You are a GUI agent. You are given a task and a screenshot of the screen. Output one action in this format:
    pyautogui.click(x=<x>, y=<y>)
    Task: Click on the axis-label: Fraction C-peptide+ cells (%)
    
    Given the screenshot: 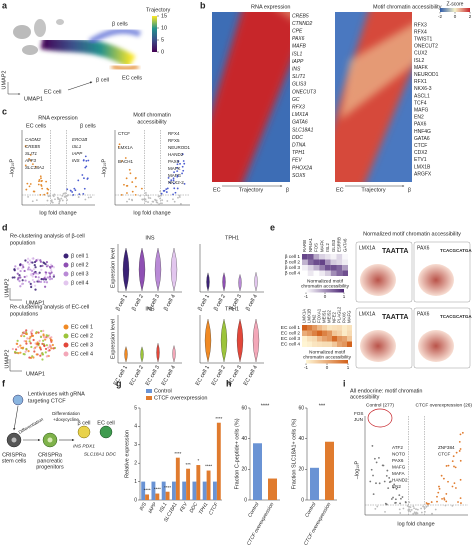 What is the action you would take?
    pyautogui.click(x=237, y=453)
    